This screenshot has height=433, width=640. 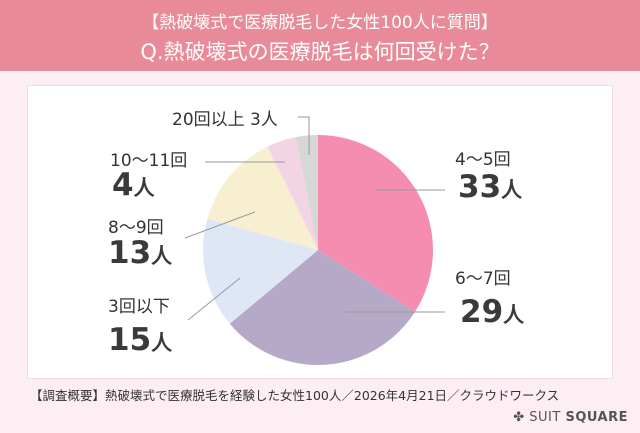 What do you see at coordinates (483, 160) in the screenshot?
I see `label-4-5: 4～5回` at bounding box center [483, 160].